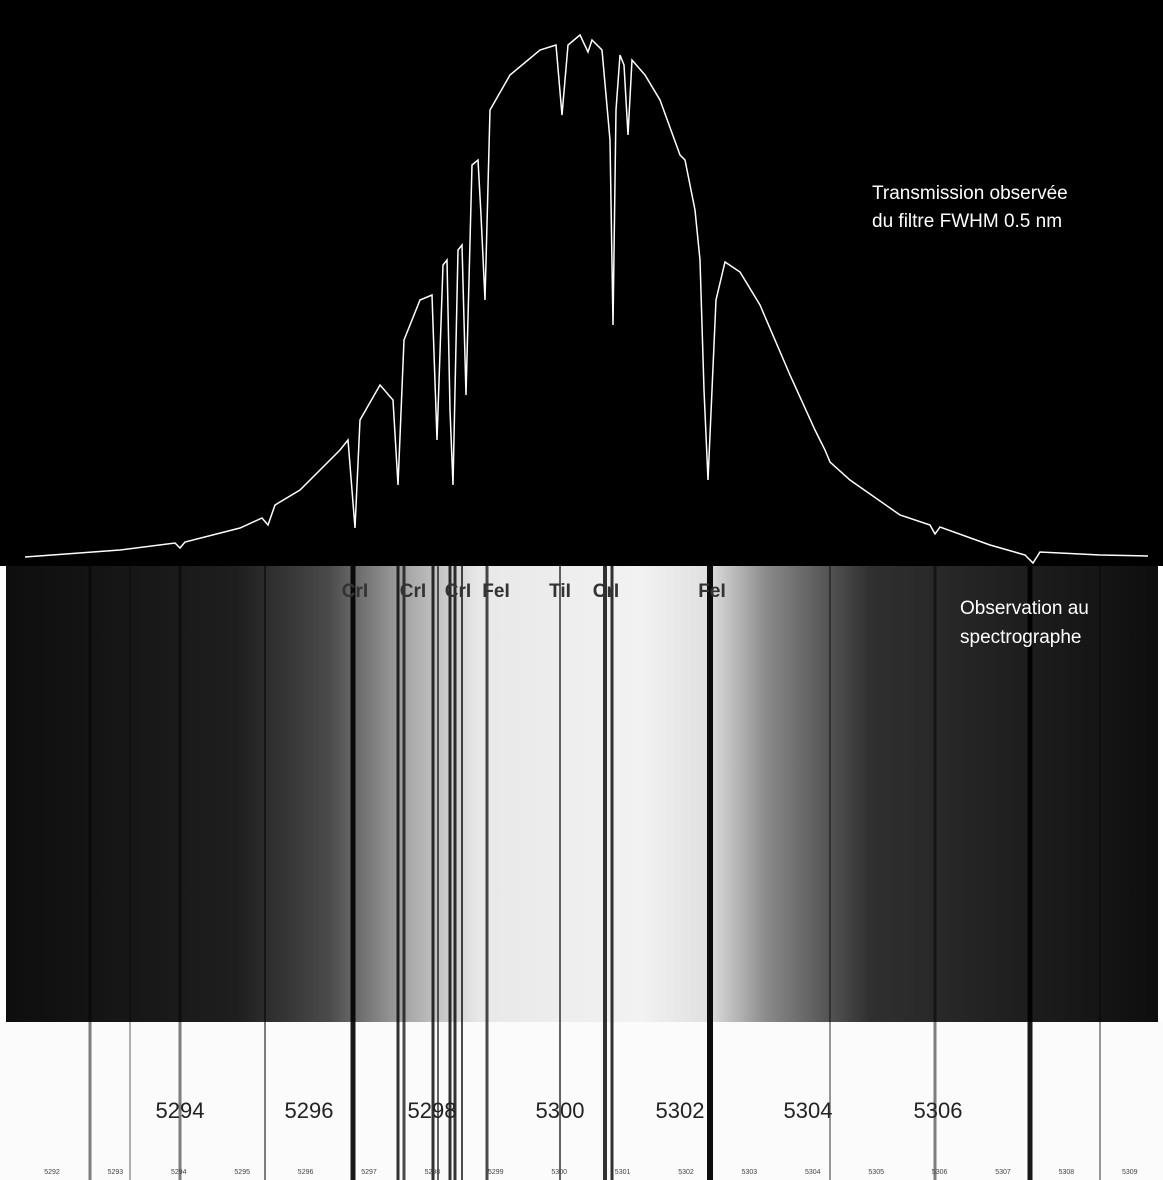 The height and width of the screenshot is (1180, 1163). What do you see at coordinates (686, 1172) in the screenshot?
I see `scale-label: 5302` at bounding box center [686, 1172].